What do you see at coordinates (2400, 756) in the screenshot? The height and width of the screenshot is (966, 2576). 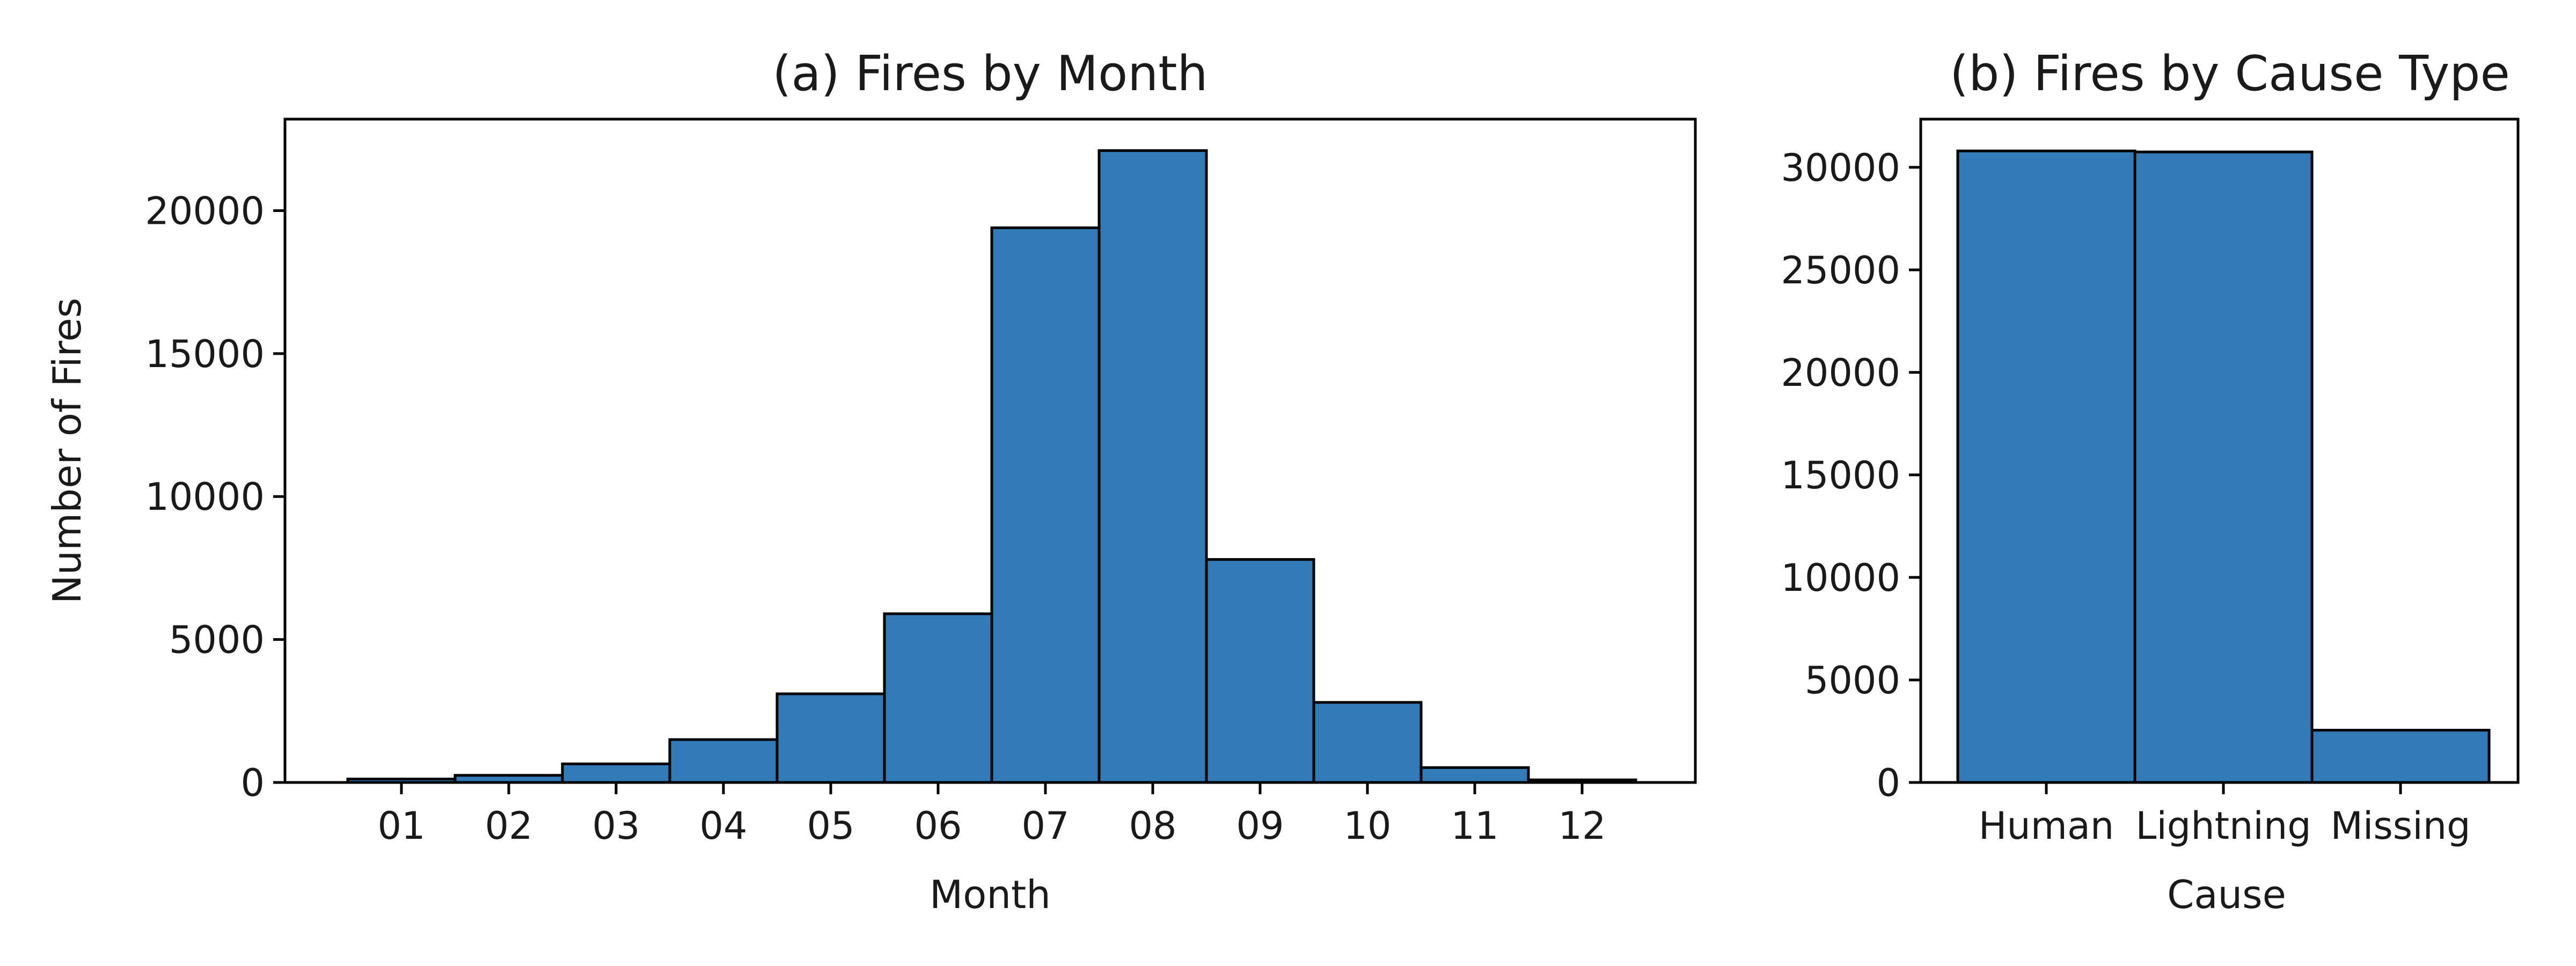 I see `bar-missing` at bounding box center [2400, 756].